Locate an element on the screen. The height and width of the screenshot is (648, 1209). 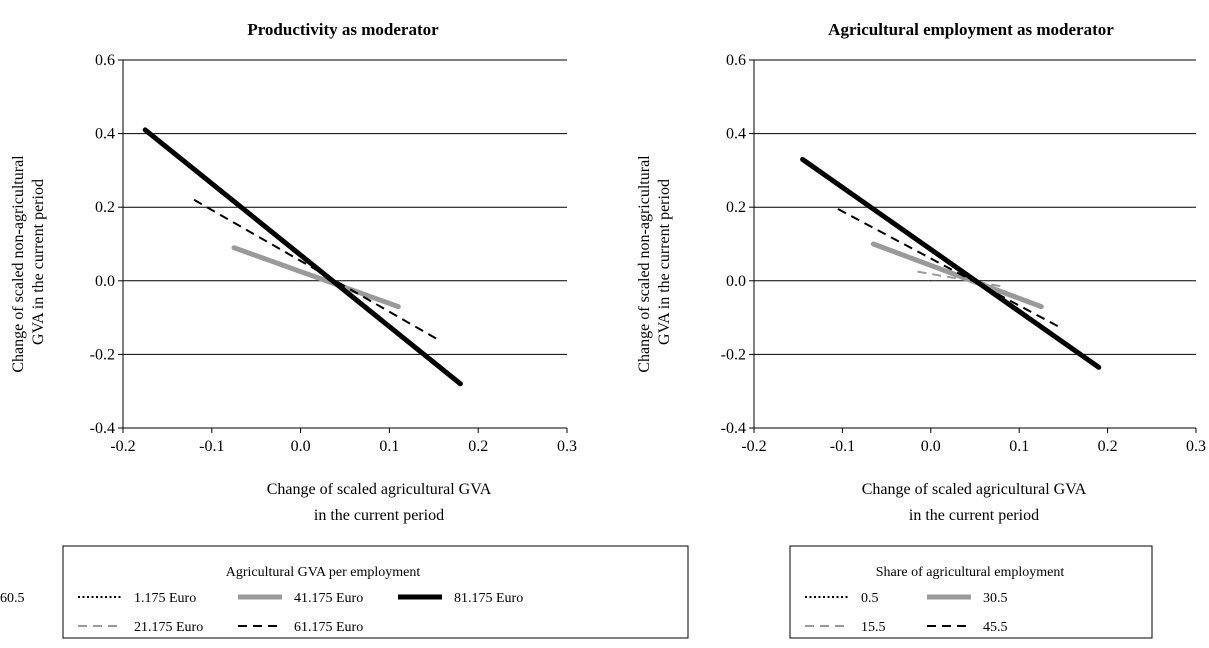
legend-label: 81.175 Euro is located at coordinates (488, 598).